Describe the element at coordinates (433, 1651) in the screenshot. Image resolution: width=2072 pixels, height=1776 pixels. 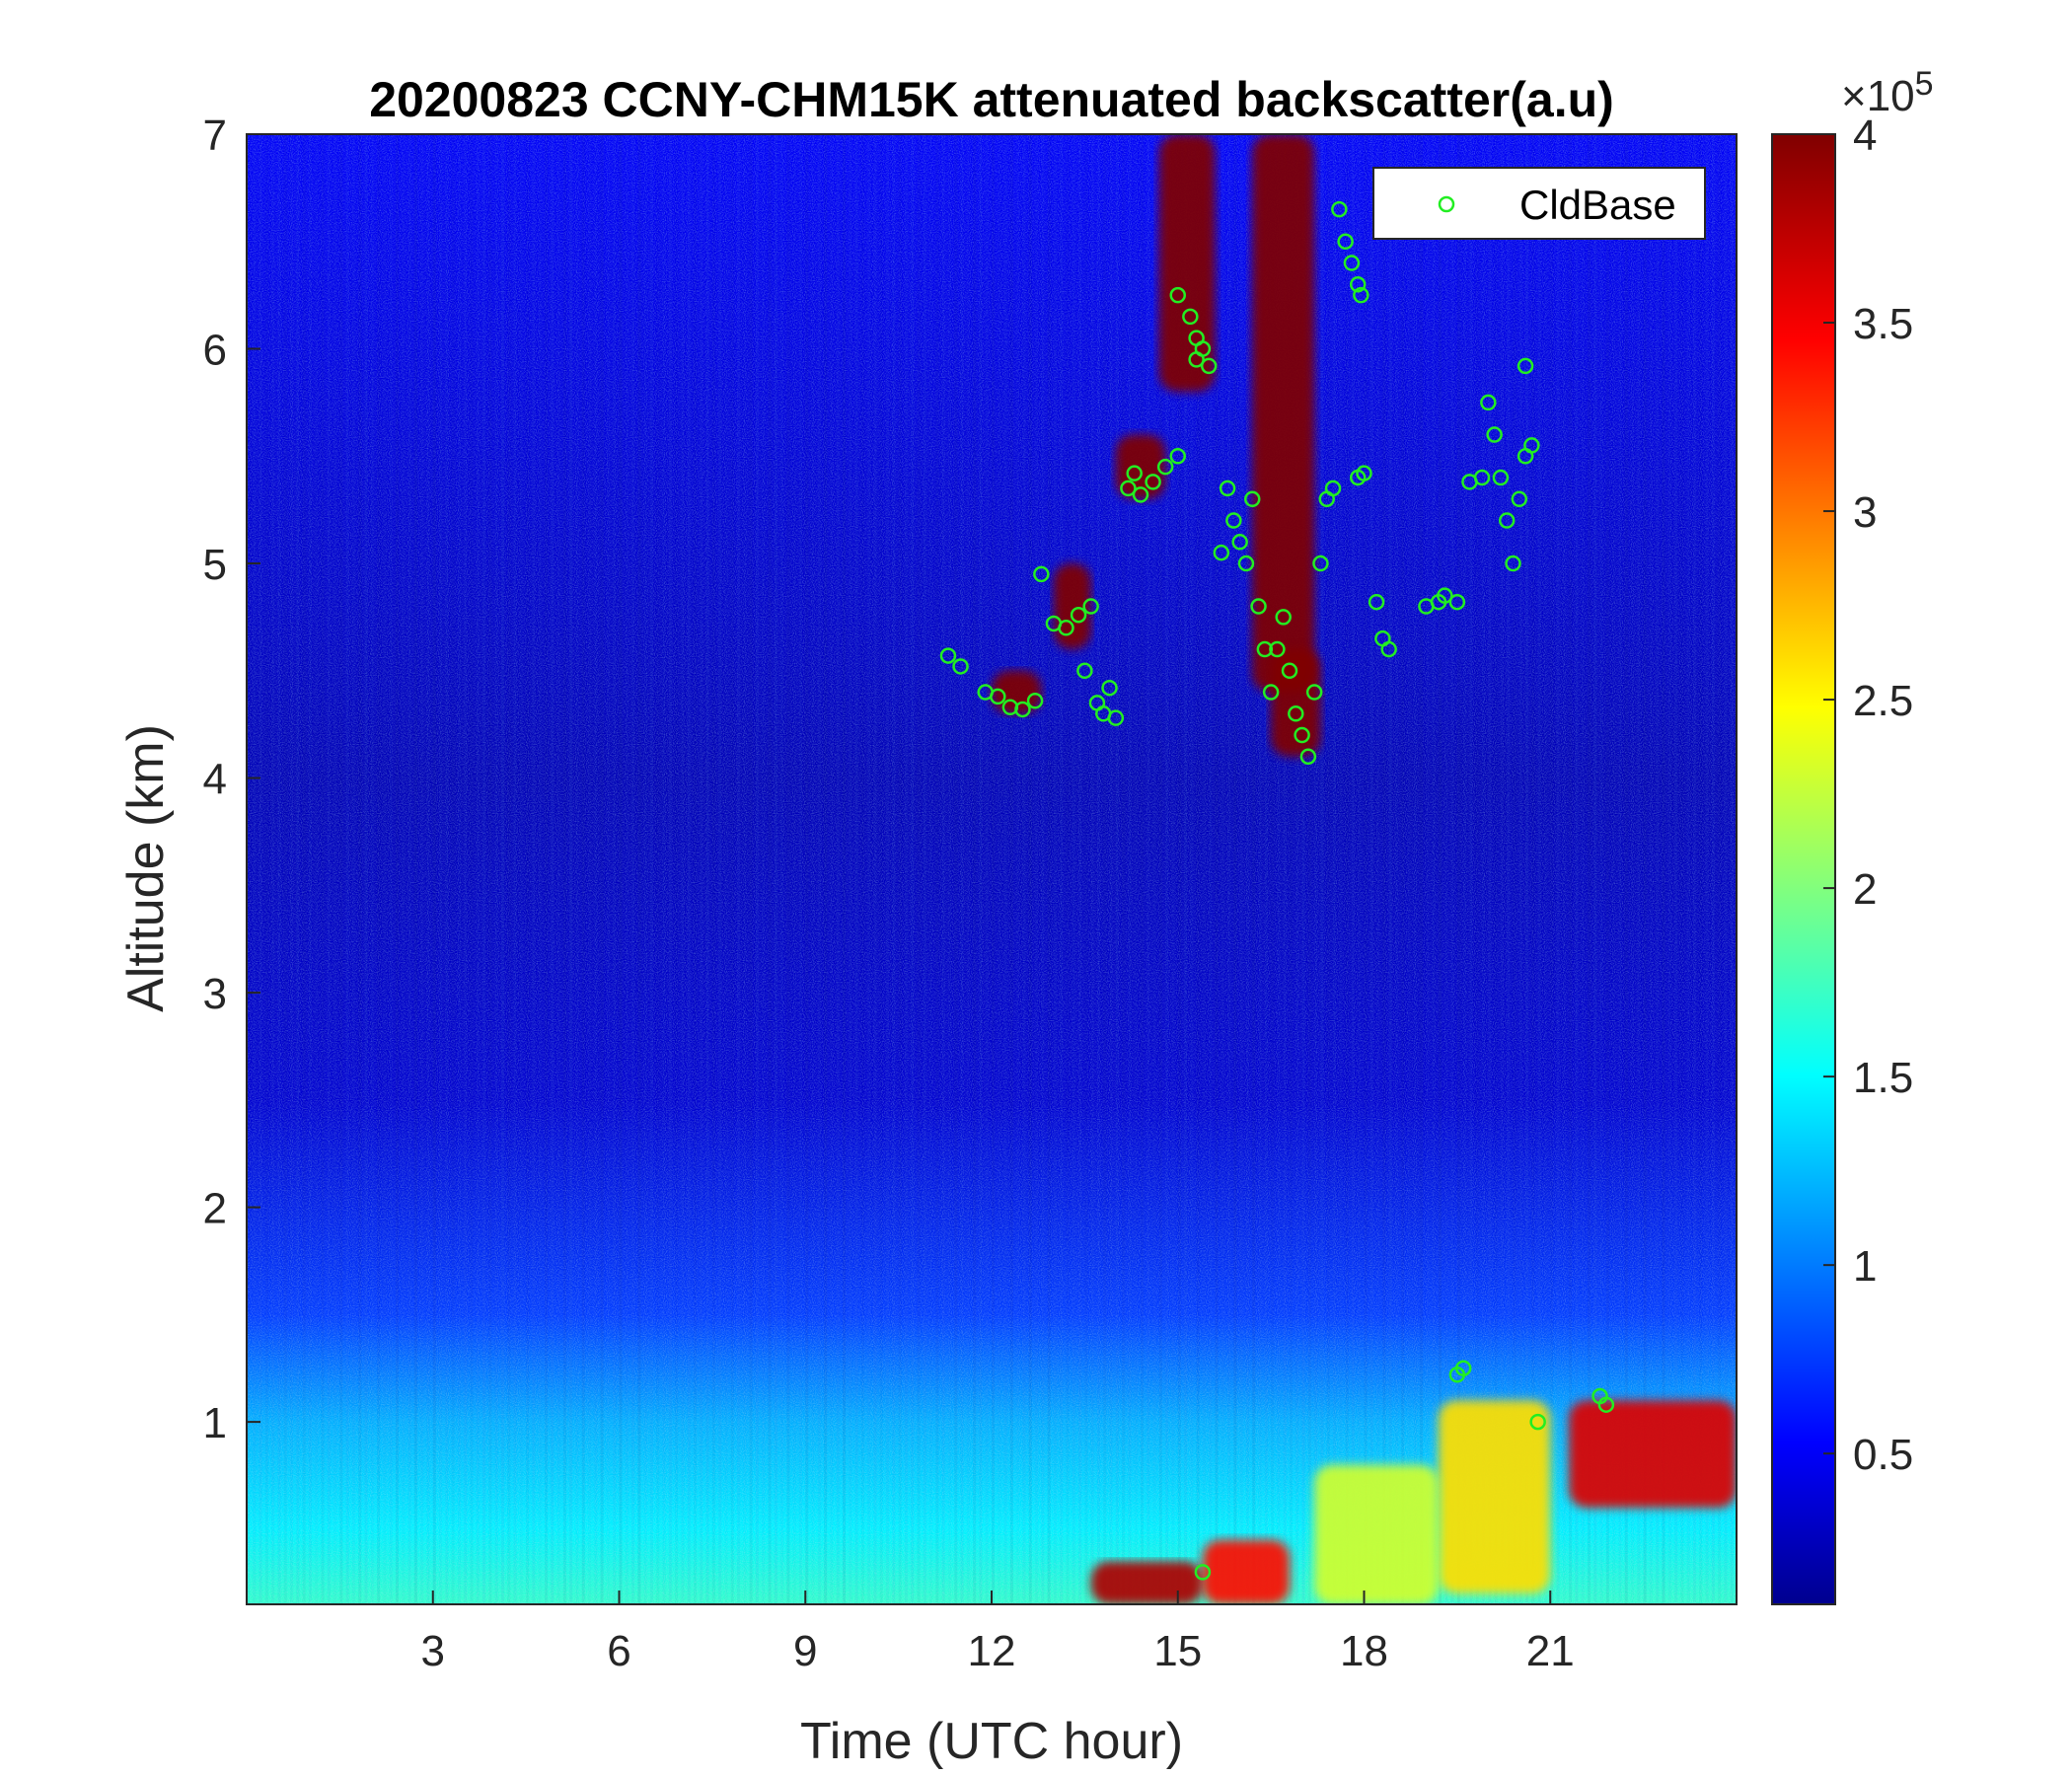
I see `x-tick-label: 3` at that location.